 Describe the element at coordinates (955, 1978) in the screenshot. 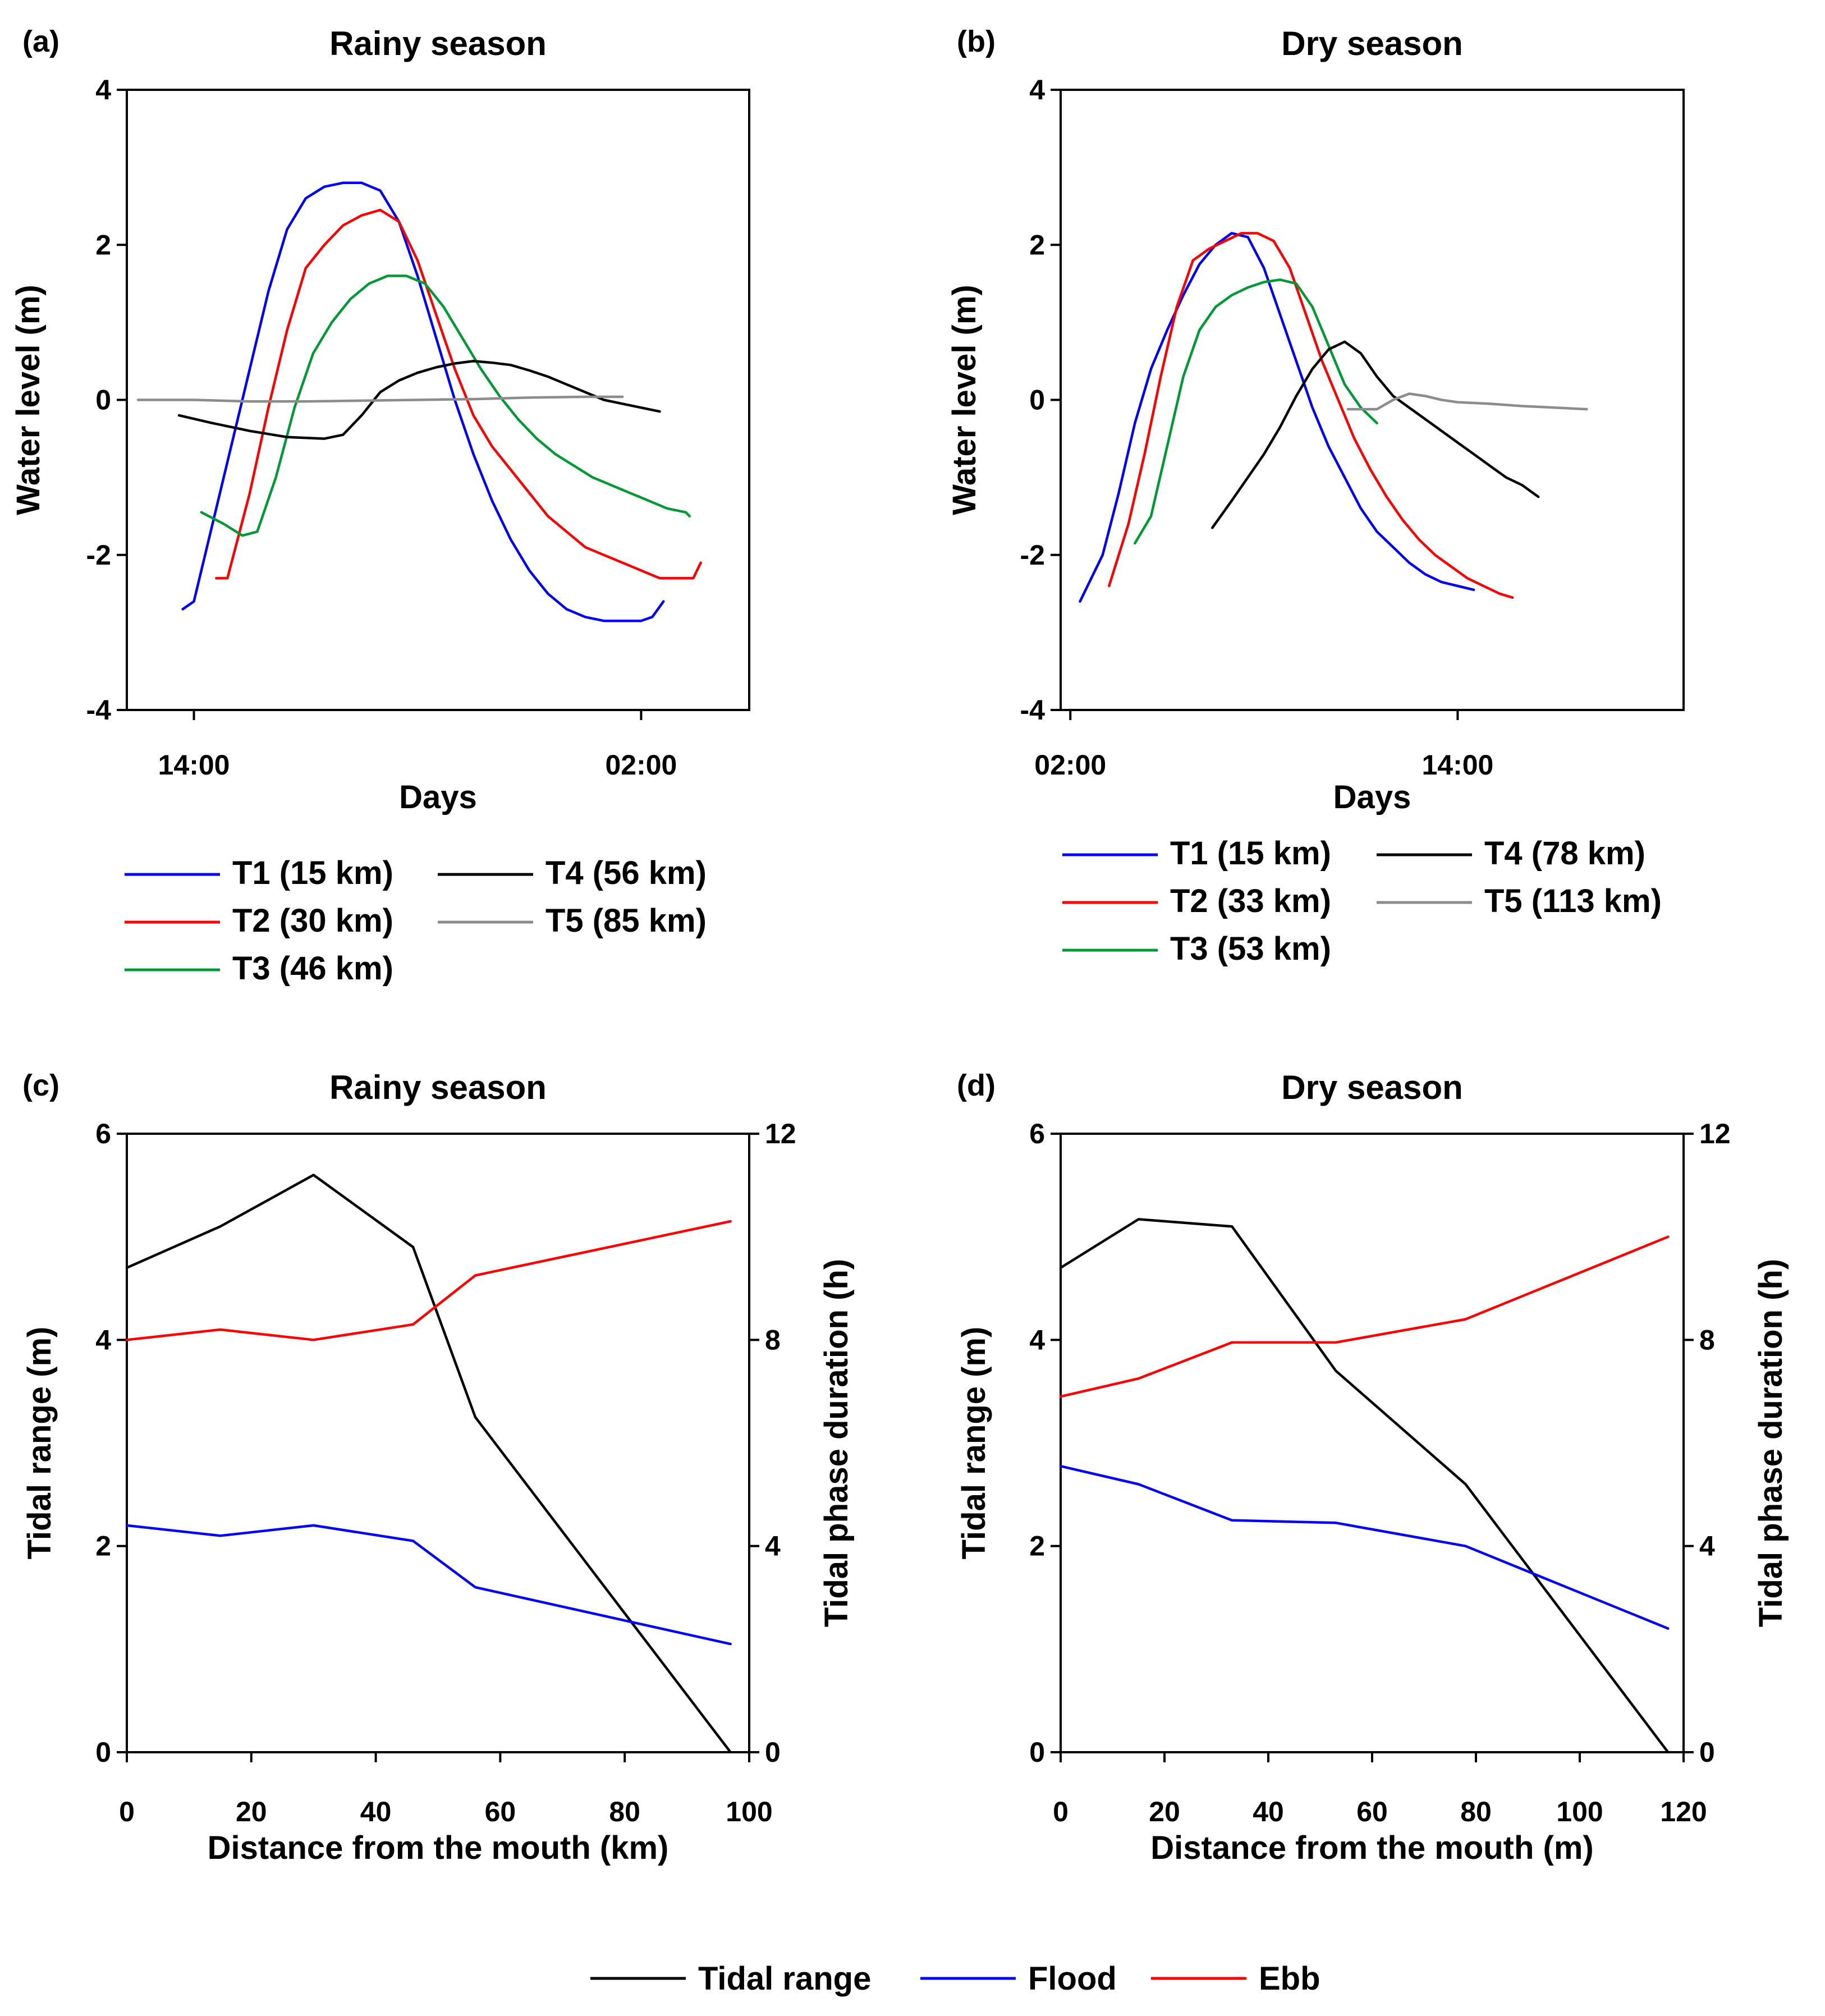

I see `bottom-legend: Tidal range Flood Ebb` at that location.